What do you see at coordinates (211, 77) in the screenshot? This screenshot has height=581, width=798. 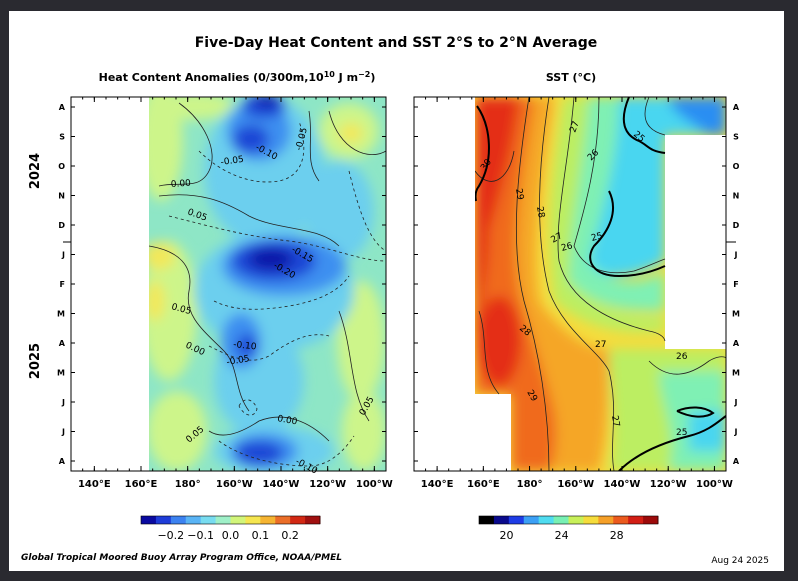 I see `hc-title-main: Heat Content Anomalies (0/300m,10` at bounding box center [211, 77].